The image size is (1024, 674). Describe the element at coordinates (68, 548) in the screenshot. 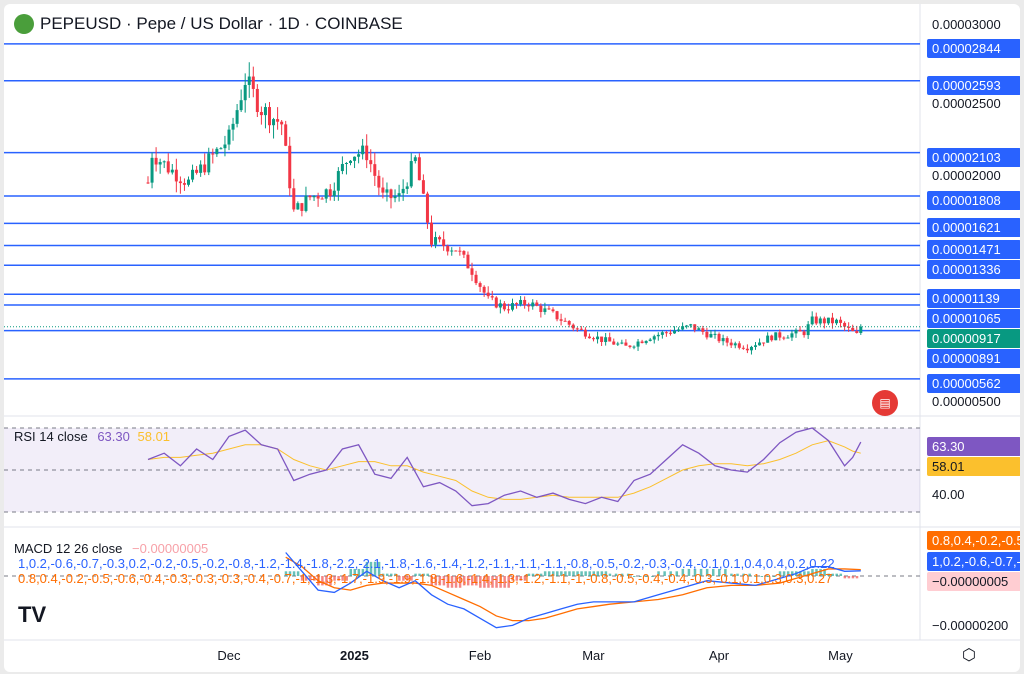

I see `macd-title: MACD 12 26 close` at that location.